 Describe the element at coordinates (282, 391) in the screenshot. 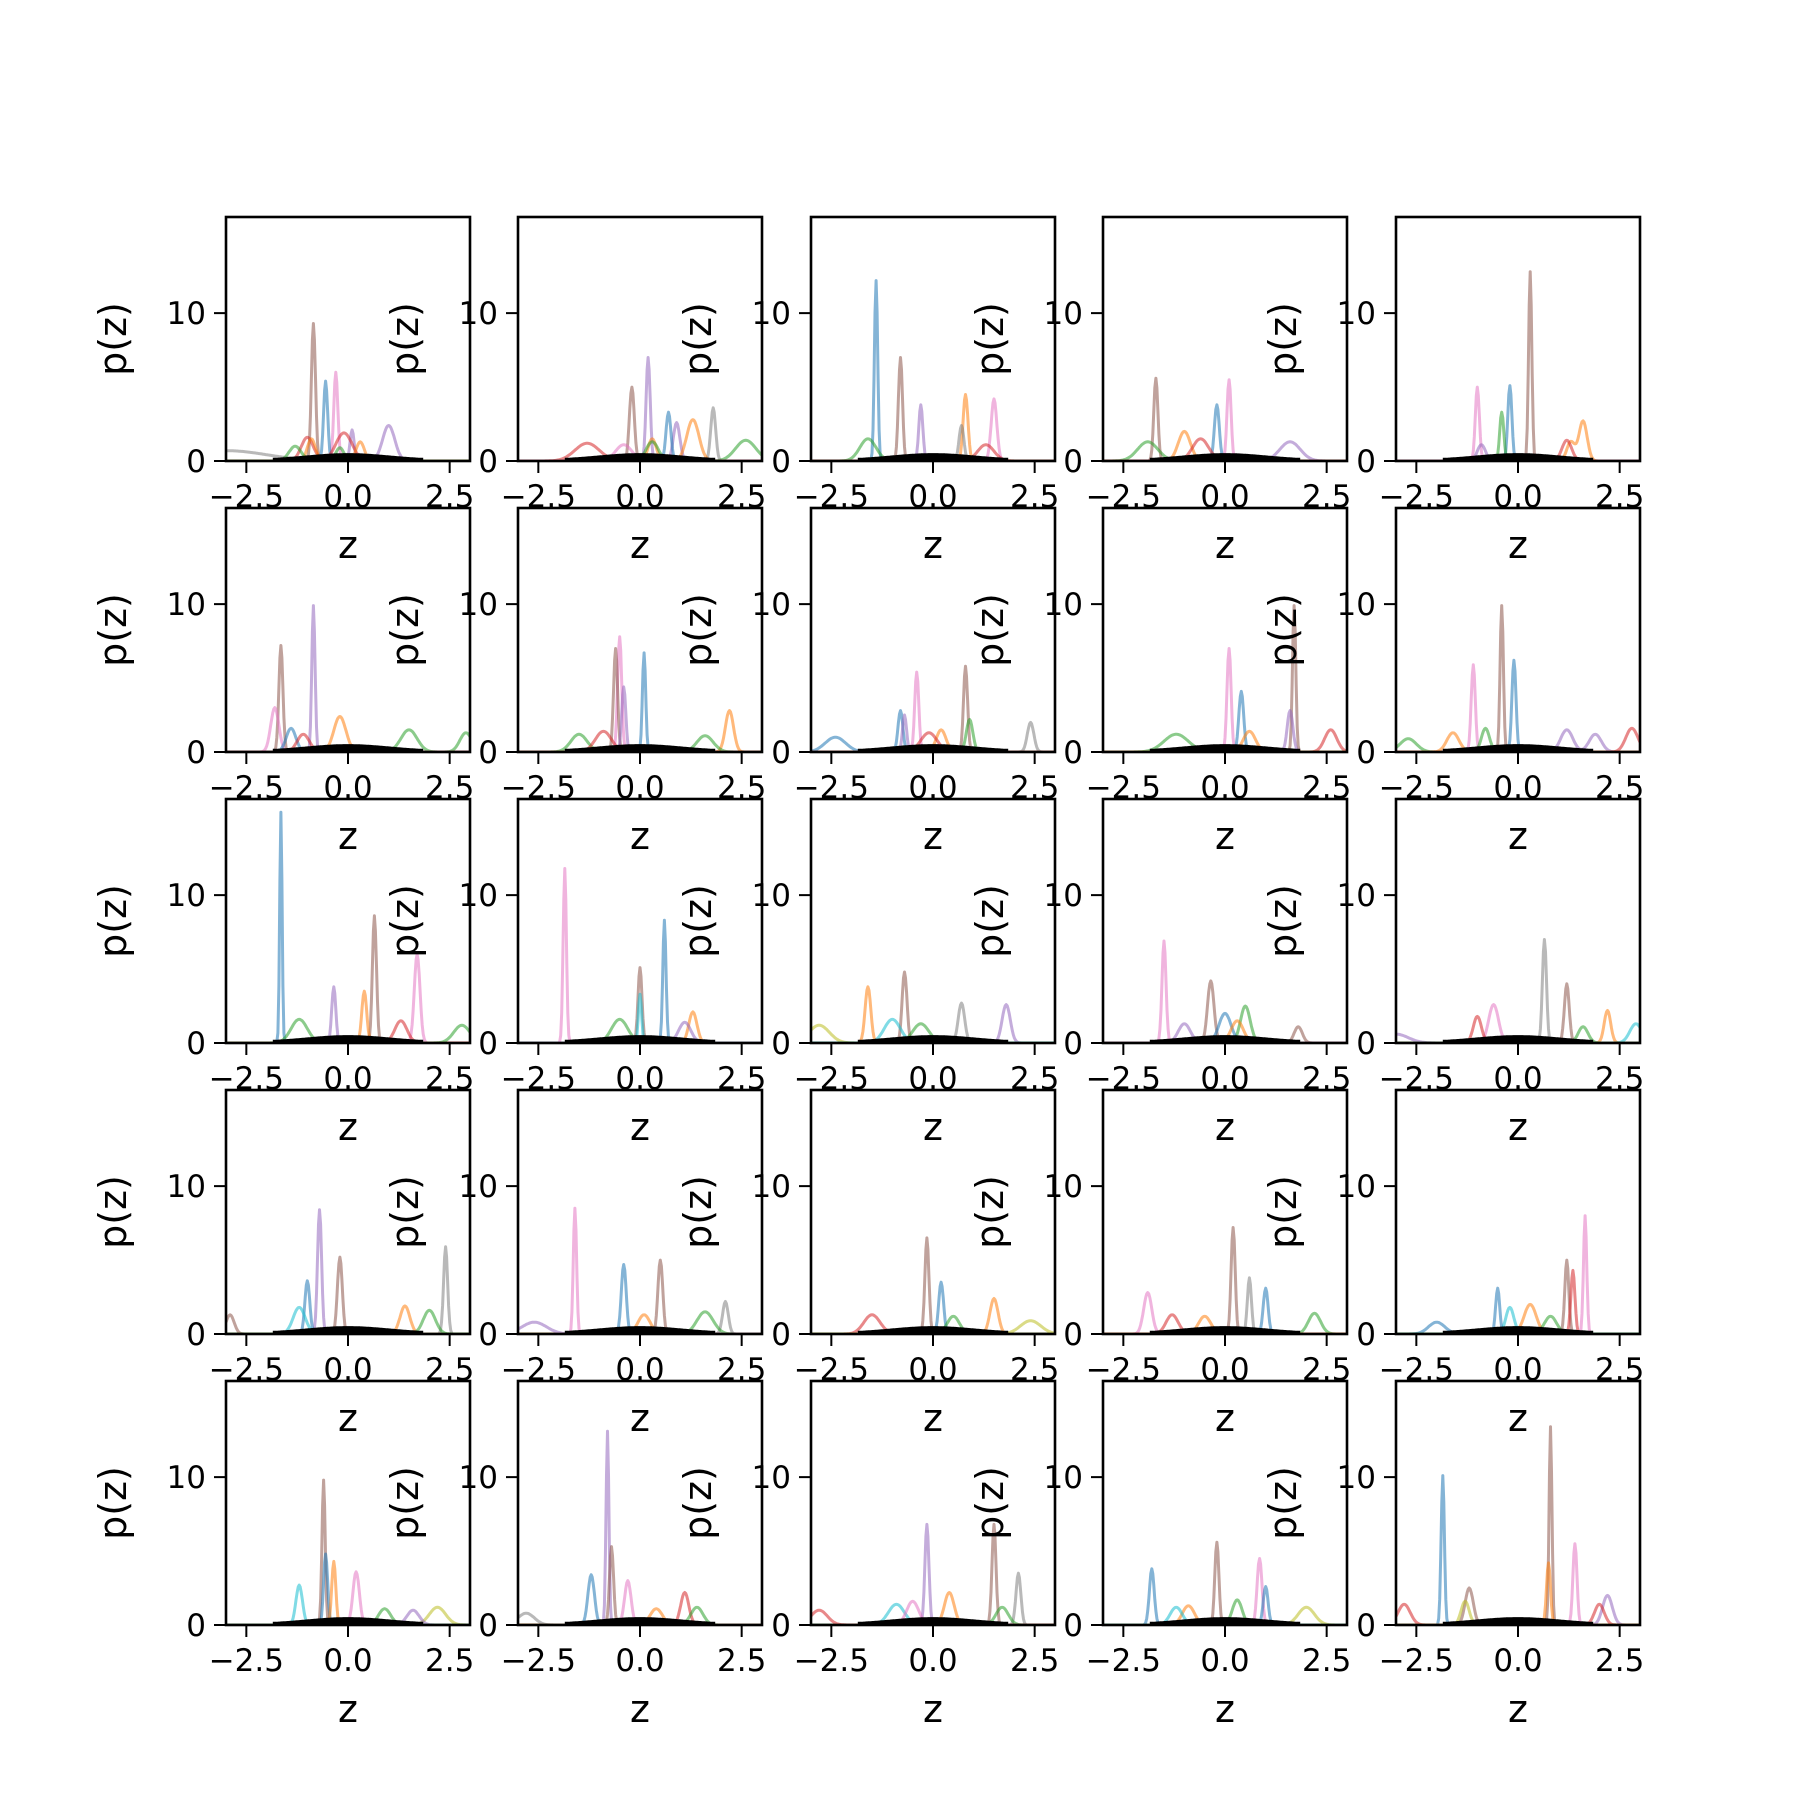

I see `subplot-r0-c0: −2.5 0.0 2.5 0 10 z p(z)` at that location.